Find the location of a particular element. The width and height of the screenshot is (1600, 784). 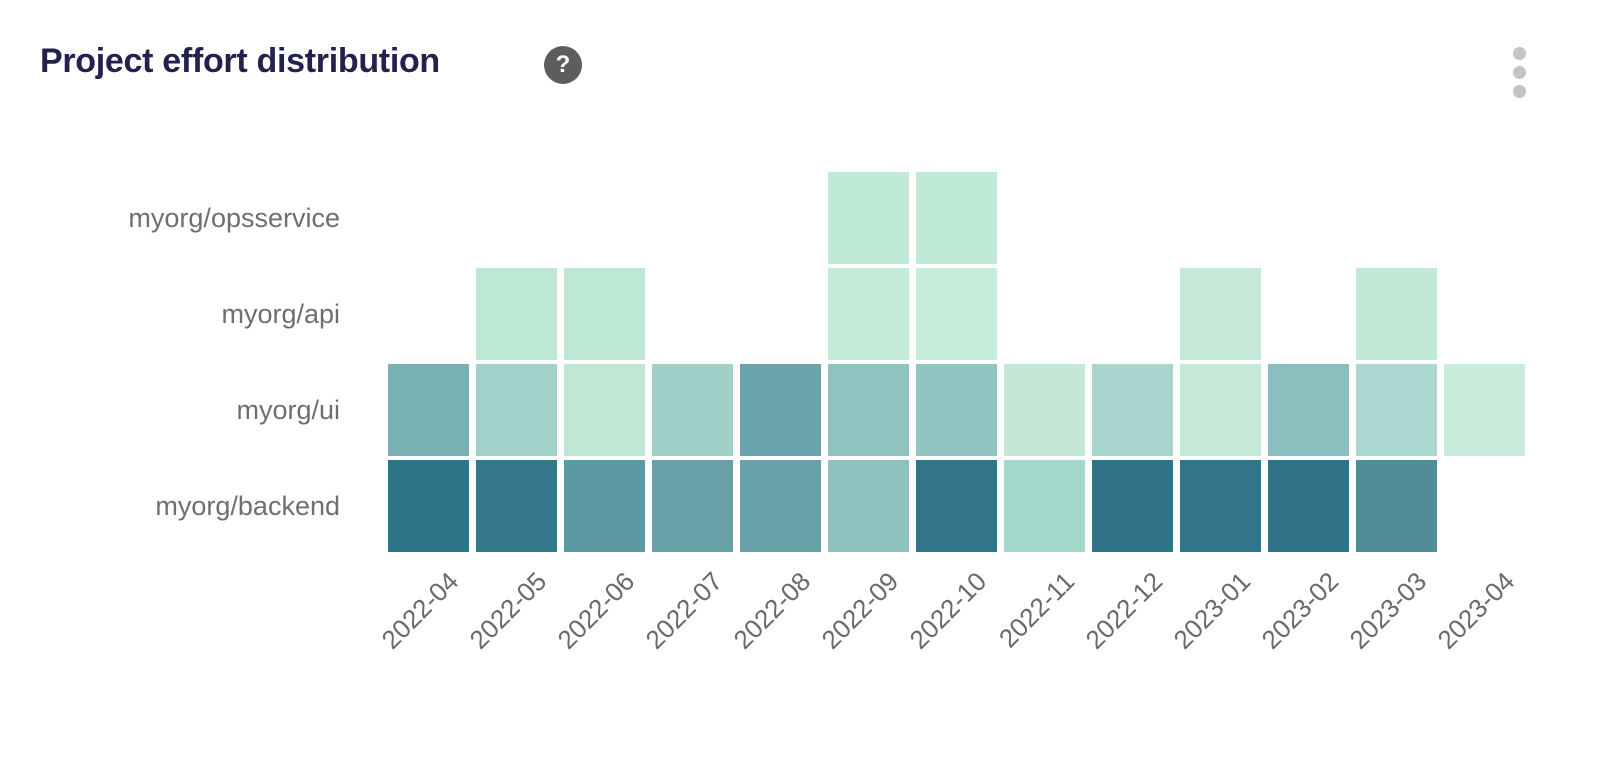

y-axis-label: myorg/opsservice is located at coordinates (234, 217).